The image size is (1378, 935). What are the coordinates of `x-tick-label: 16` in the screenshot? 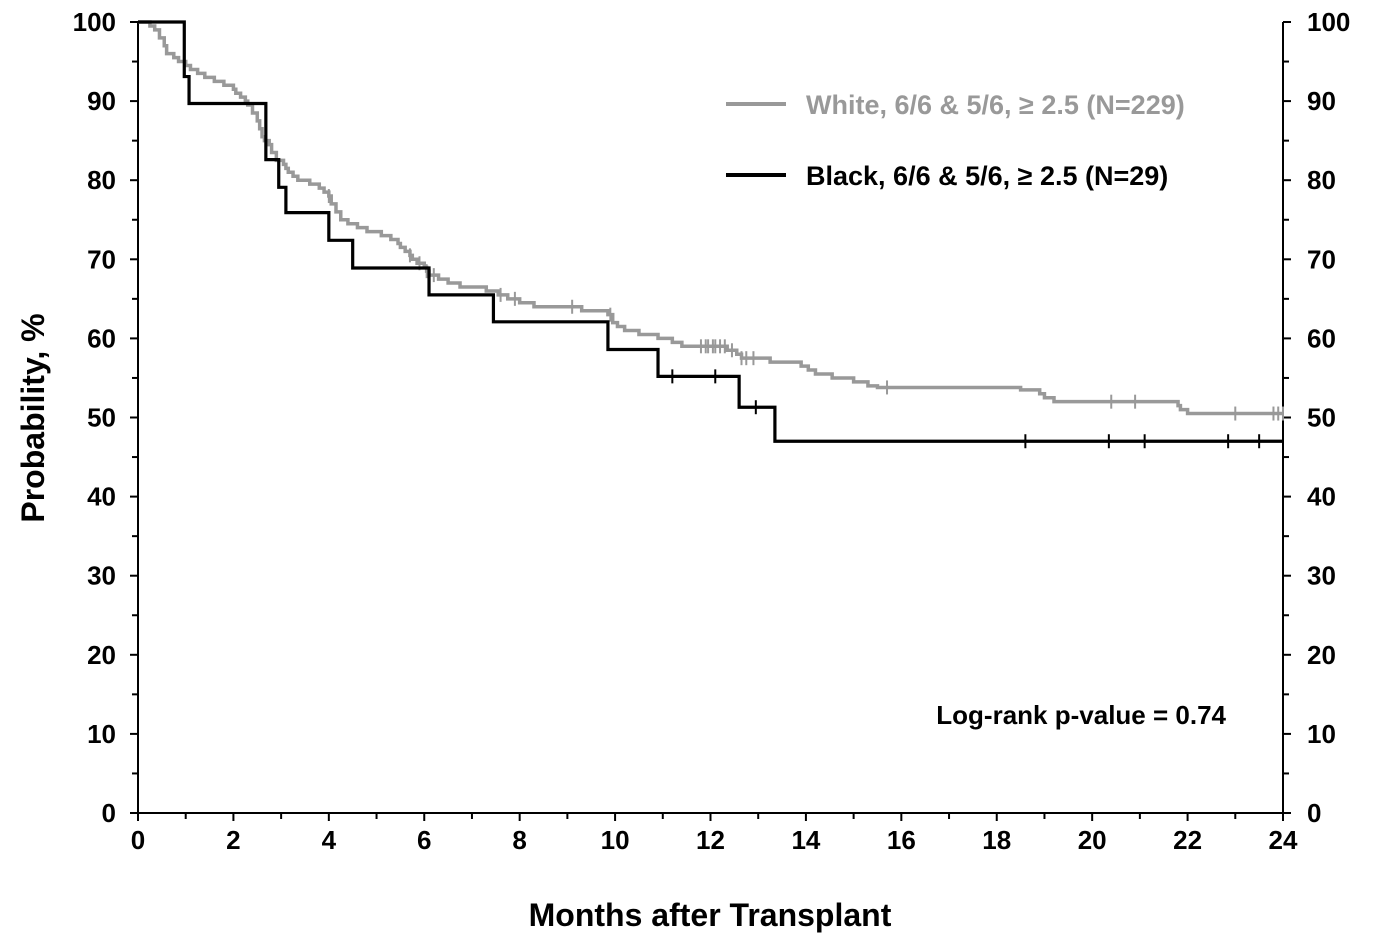 It's located at (901, 840).